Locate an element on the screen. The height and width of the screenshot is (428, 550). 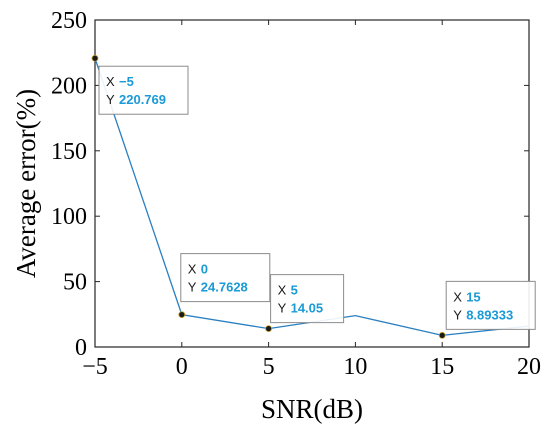
x-tick-label: 0 is located at coordinates (182, 367).